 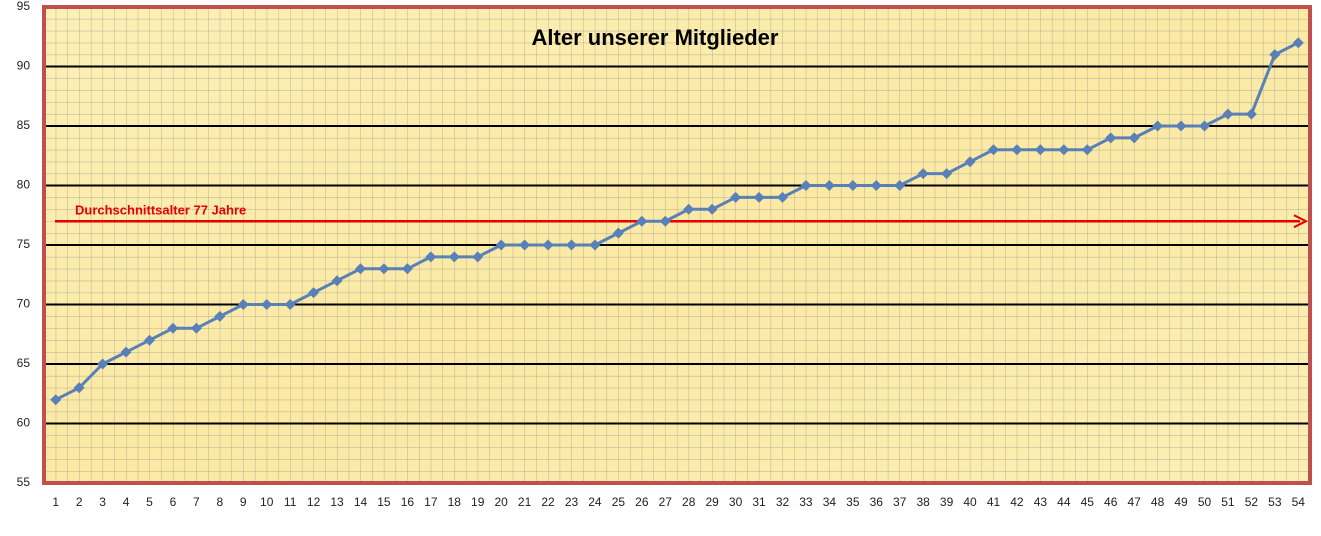 I want to click on x-tick-label: 53, so click(x=1275, y=502).